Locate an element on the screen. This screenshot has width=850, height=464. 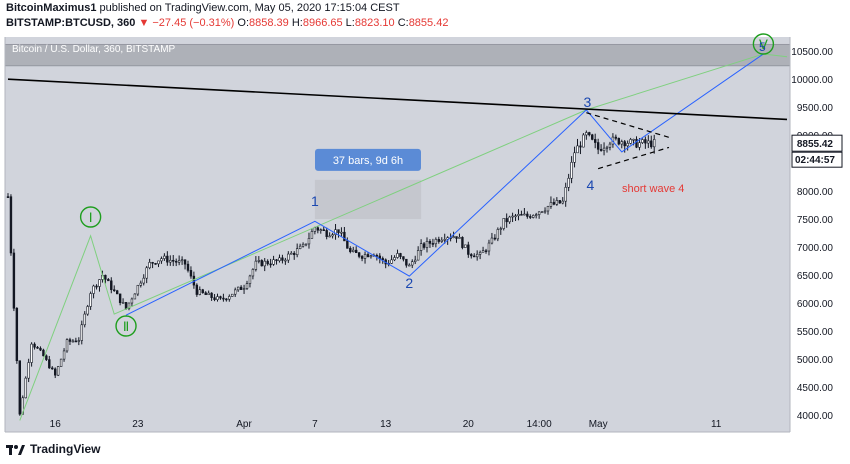
price-tick-label: 7500.00 is located at coordinates (815, 220).